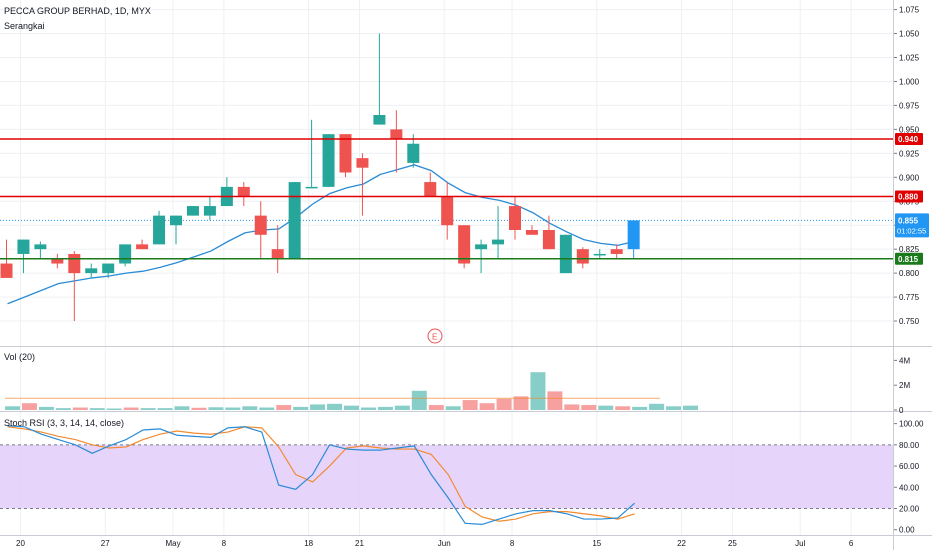 This screenshot has height=550, width=932. What do you see at coordinates (732, 543) in the screenshot?
I see `x-axis-tick-label: 25` at bounding box center [732, 543].